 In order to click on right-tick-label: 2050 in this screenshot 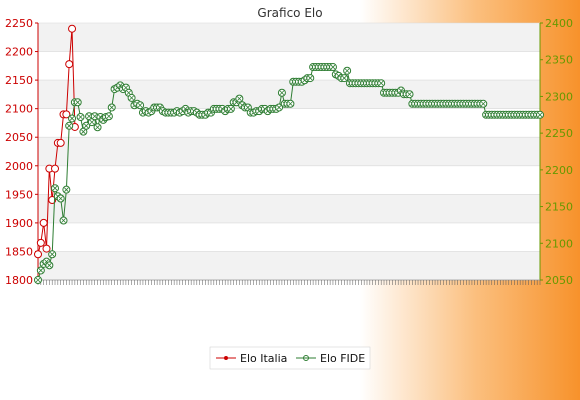, I will do `click(559, 280)`.